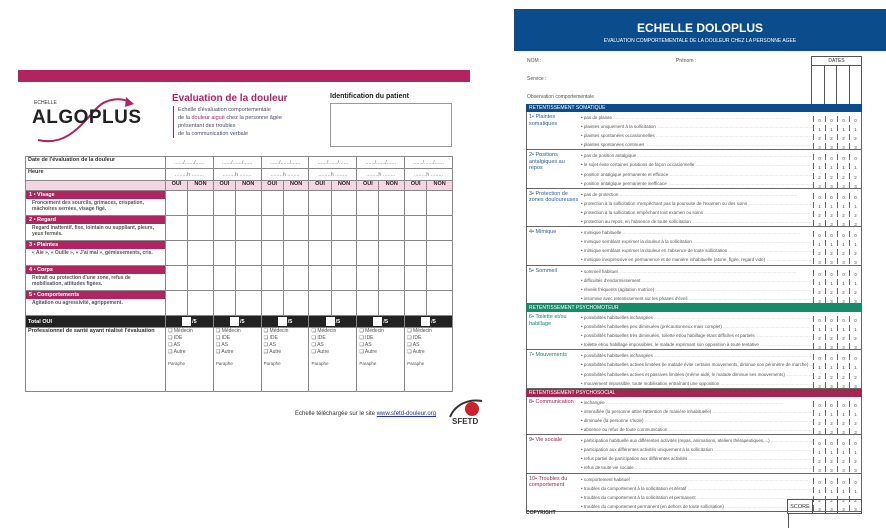 The image size is (886, 528). What do you see at coordinates (269, 345) in the screenshot?
I see `professional-checkbox: ❑ AS` at bounding box center [269, 345].